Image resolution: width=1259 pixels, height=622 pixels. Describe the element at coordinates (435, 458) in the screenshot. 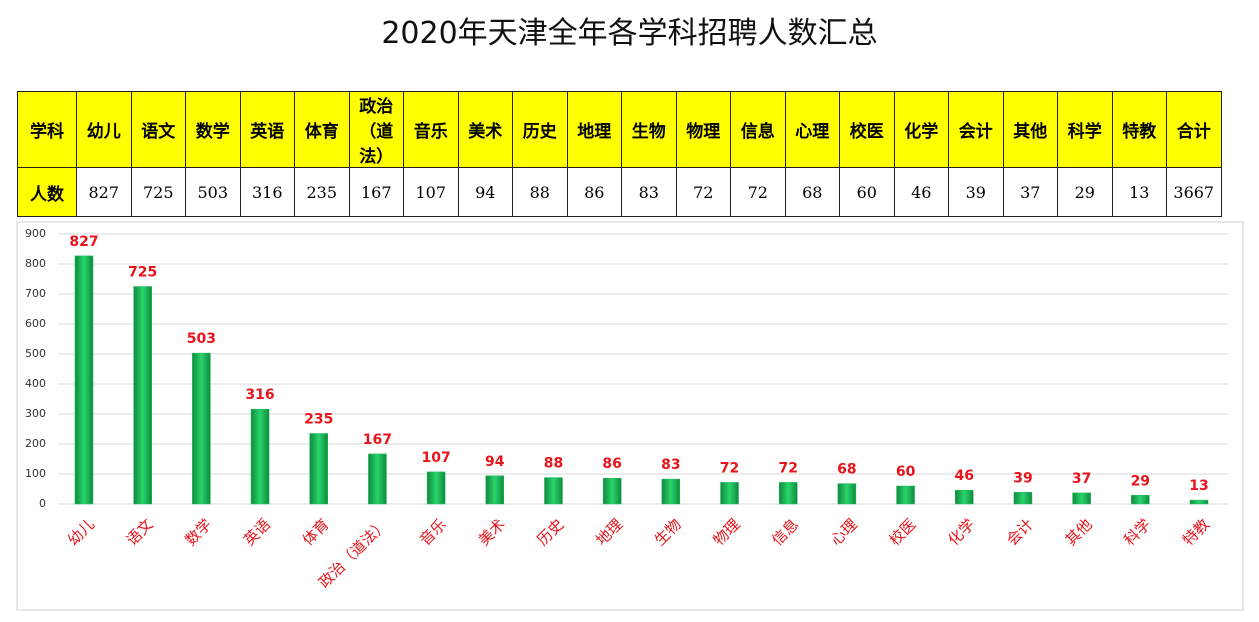

I see `value-label: 107` at that location.